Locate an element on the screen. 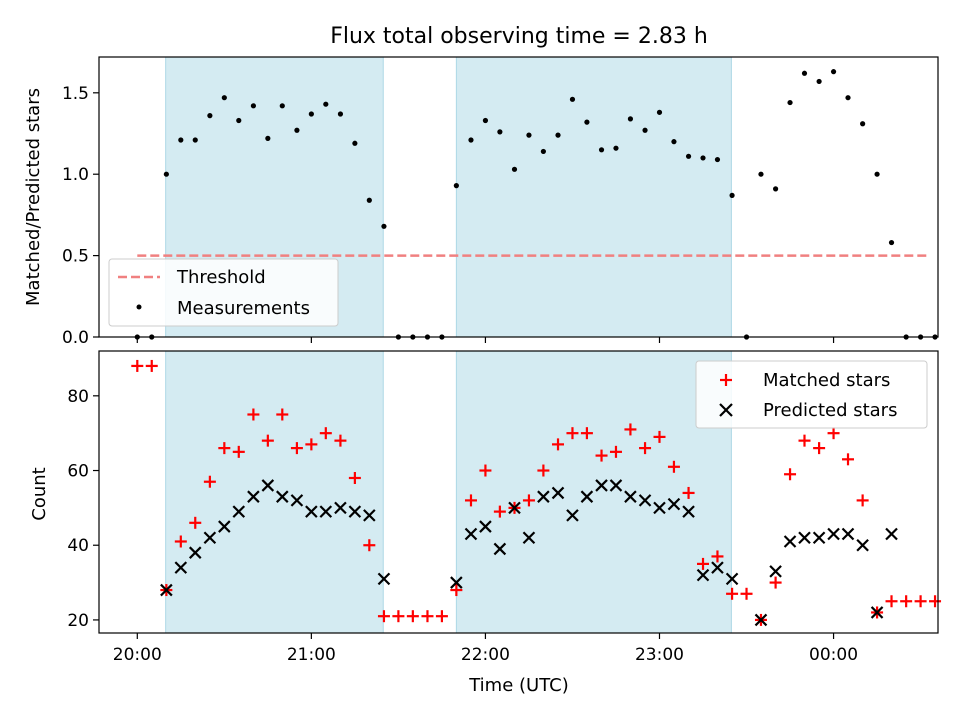 The width and height of the screenshot is (960, 724). measurements-legend-label: Measurements is located at coordinates (243, 308).